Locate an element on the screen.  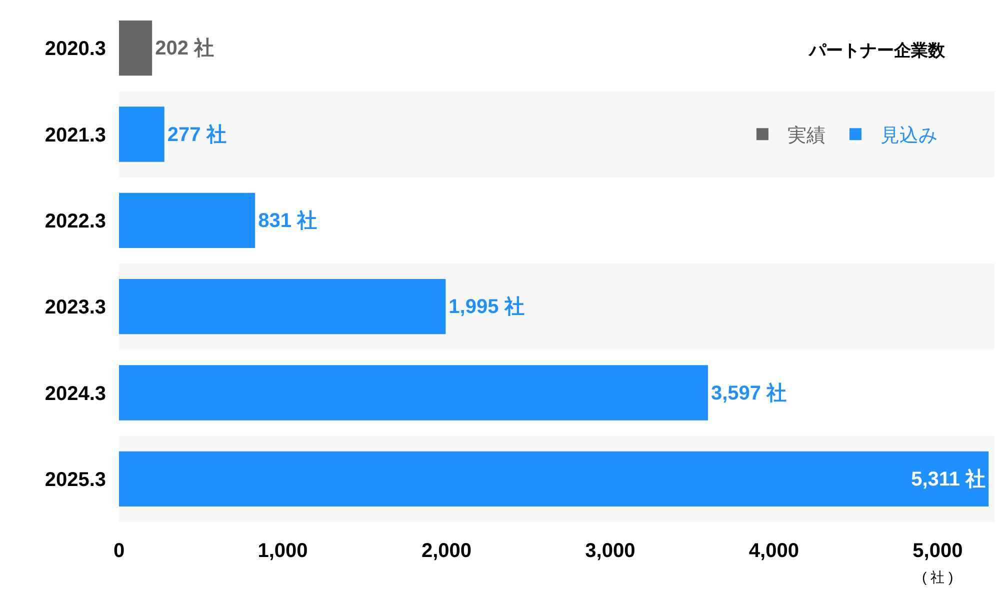
x-tick-label: 2,000 is located at coordinates (446, 551).